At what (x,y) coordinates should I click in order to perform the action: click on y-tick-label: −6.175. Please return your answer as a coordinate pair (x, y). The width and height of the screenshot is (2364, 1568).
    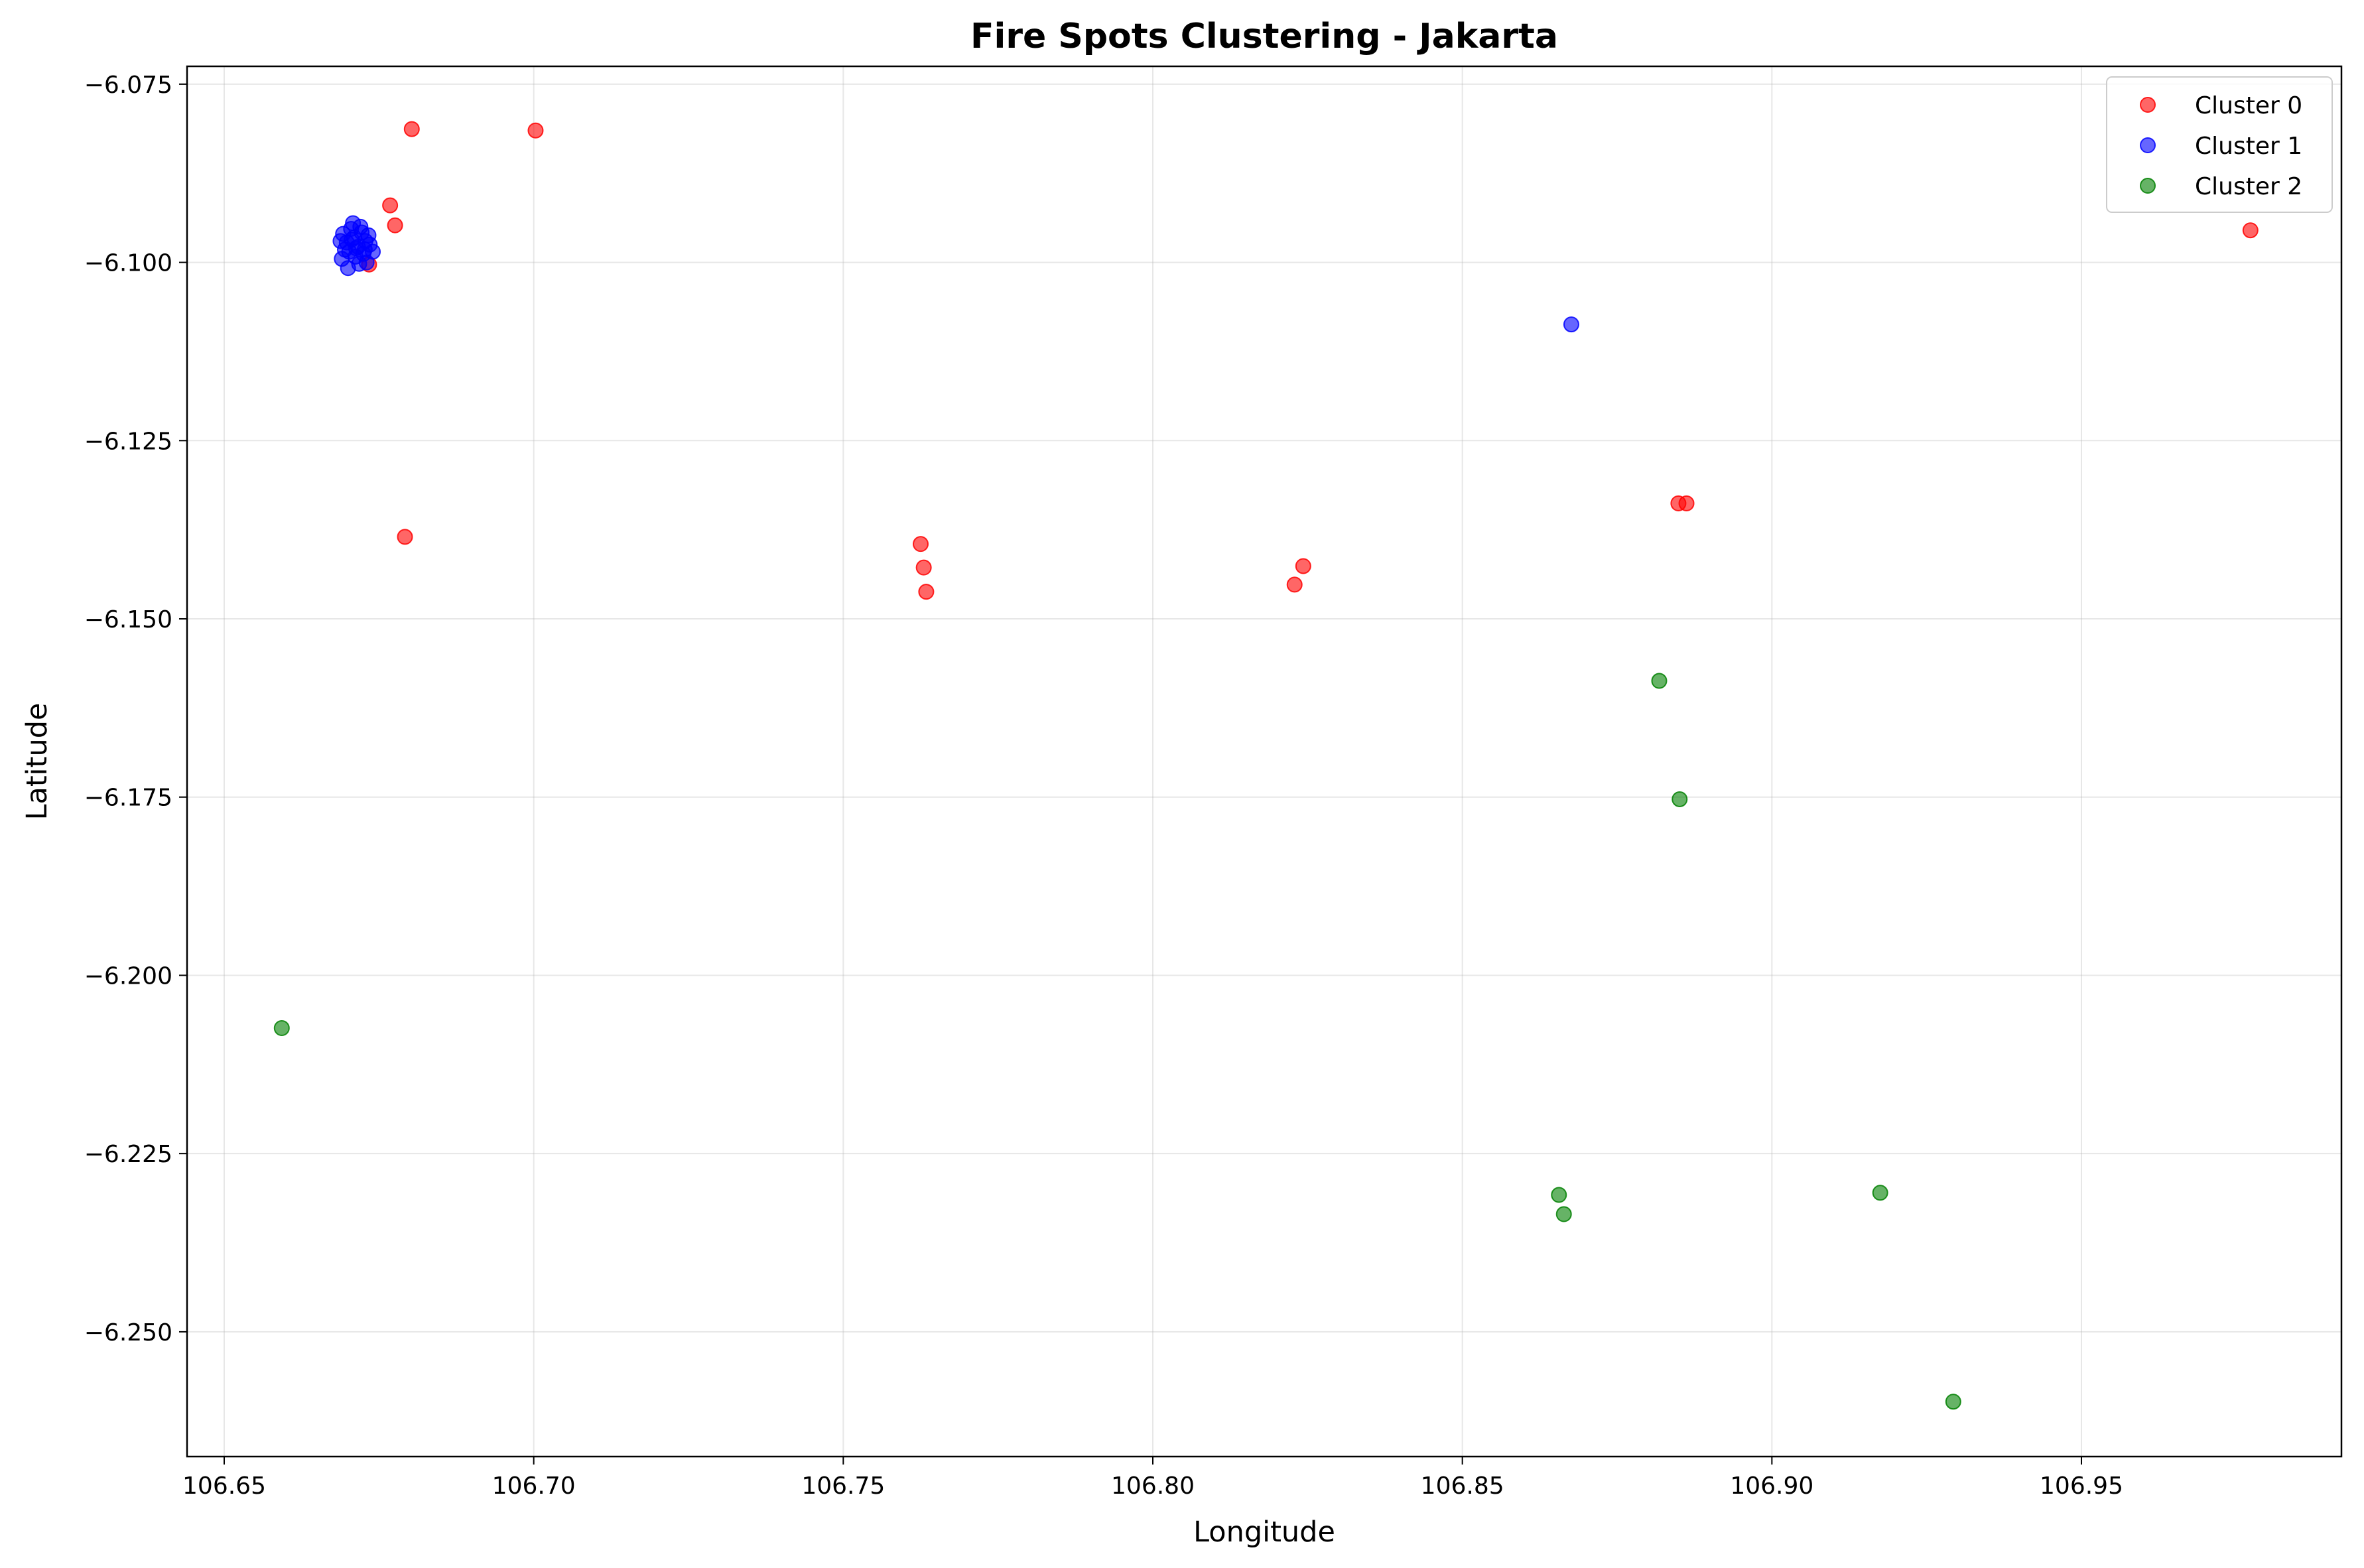
    Looking at the image, I should click on (128, 799).